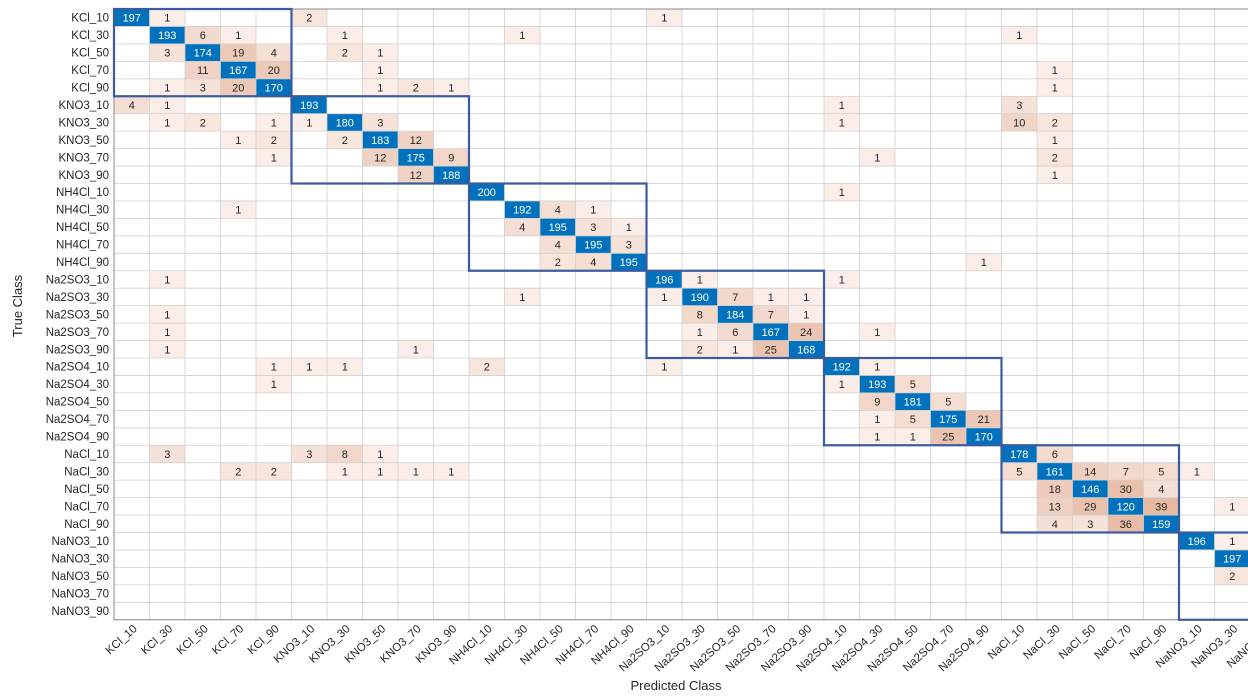 The height and width of the screenshot is (696, 1248). What do you see at coordinates (1161, 525) in the screenshot?
I see `cell-value: 159` at bounding box center [1161, 525].